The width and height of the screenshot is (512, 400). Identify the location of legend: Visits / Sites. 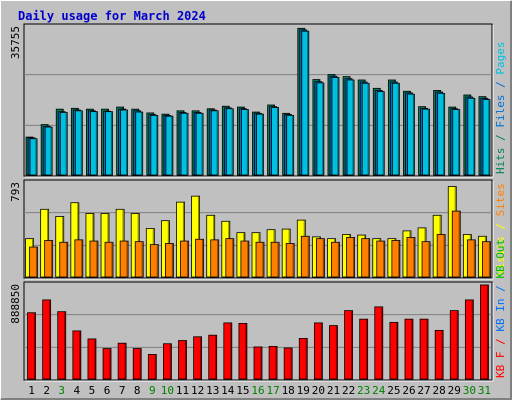
(500, 229).